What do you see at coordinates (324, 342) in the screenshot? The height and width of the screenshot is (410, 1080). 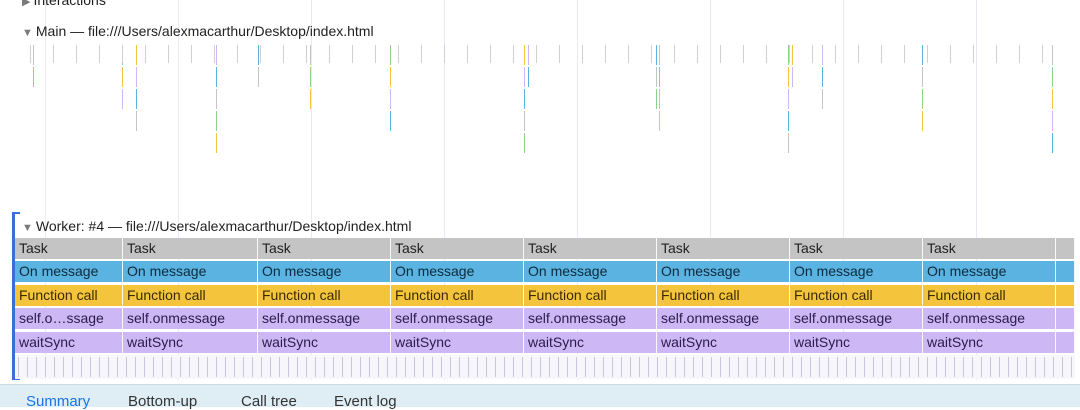 I see `worker-event-wait-2: waitSync` at bounding box center [324, 342].